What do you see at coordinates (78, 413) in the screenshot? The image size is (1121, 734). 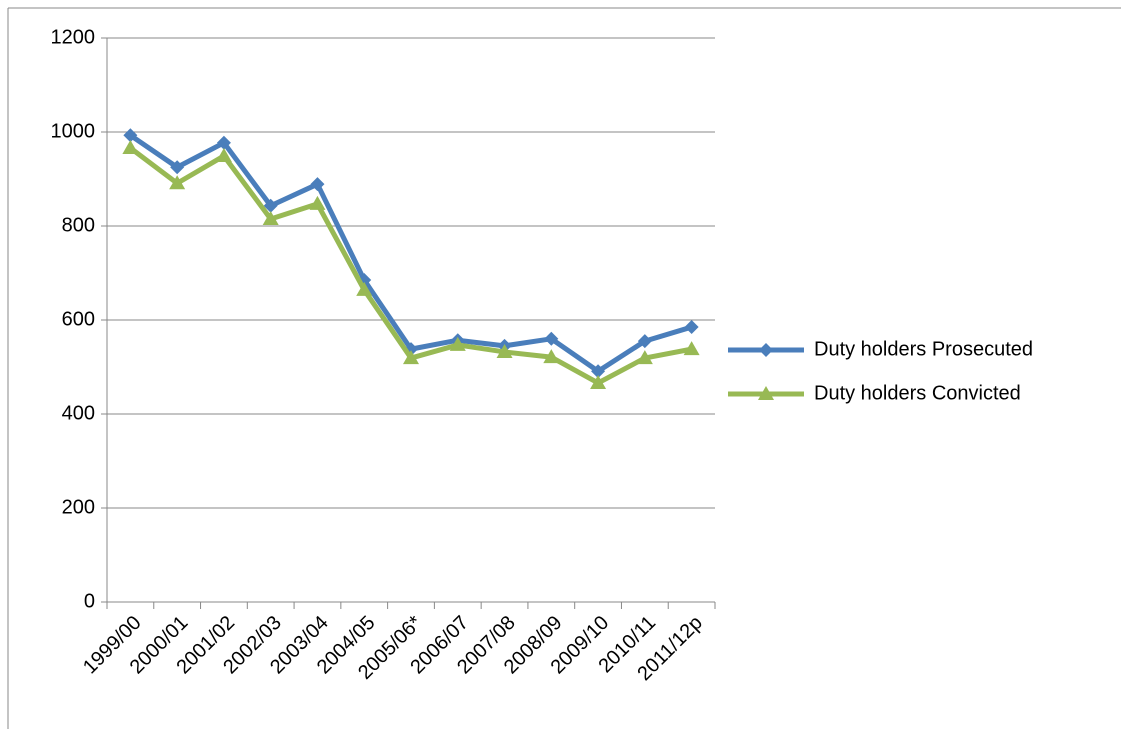 I see `y-tick-label: 400` at bounding box center [78, 413].